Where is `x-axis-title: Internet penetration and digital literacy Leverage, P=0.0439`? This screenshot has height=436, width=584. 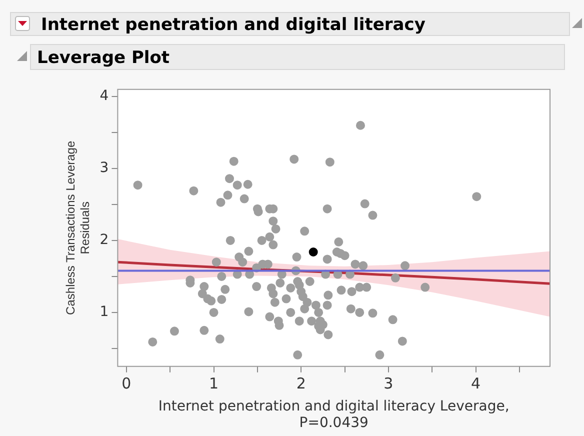 x-axis-title: Internet penetration and digital literacy Leverage, P=0.0439 is located at coordinates (334, 415).